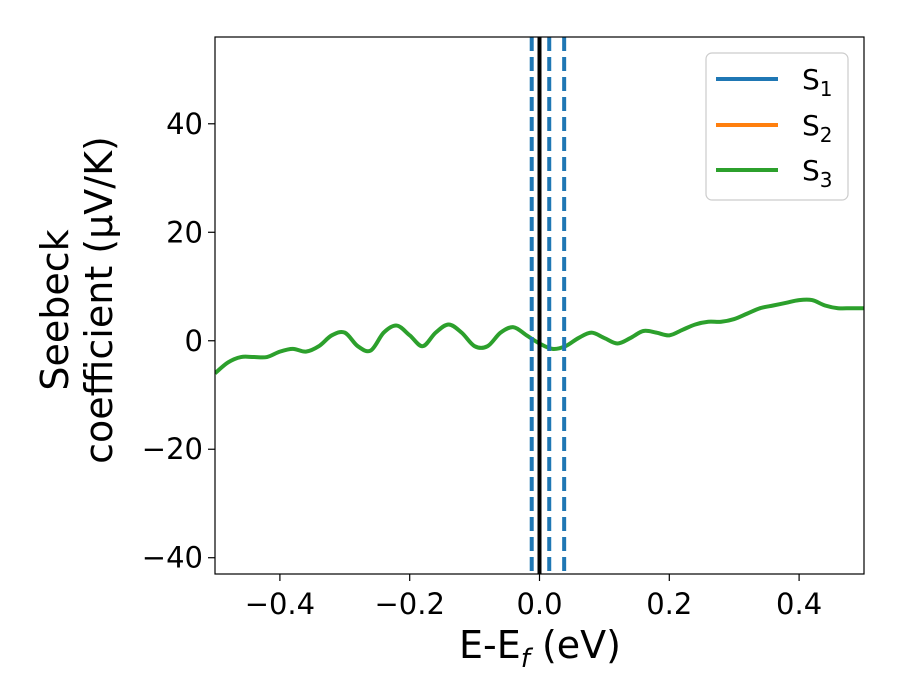 This screenshot has height=700, width=900. Describe the element at coordinates (799, 604) in the screenshot. I see `x-tick-label: 0.4` at that location.